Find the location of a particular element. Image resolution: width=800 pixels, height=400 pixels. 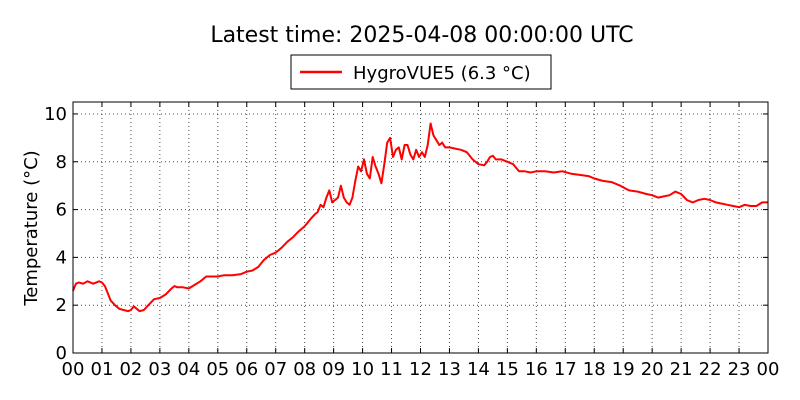

y-tick-label: 10 is located at coordinates (55, 114).